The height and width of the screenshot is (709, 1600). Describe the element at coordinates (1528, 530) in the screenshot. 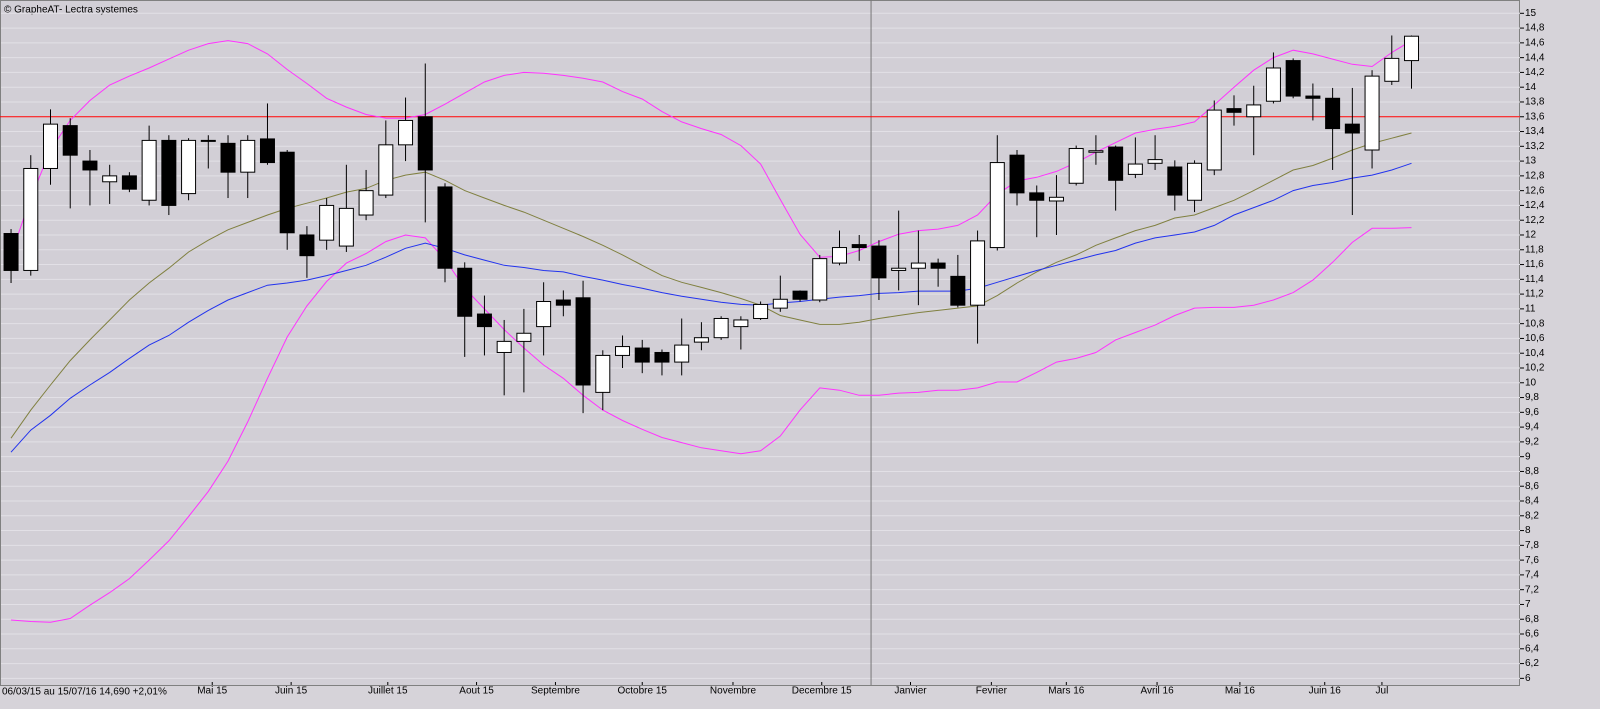

I see `y-tick-label: 8` at that location.